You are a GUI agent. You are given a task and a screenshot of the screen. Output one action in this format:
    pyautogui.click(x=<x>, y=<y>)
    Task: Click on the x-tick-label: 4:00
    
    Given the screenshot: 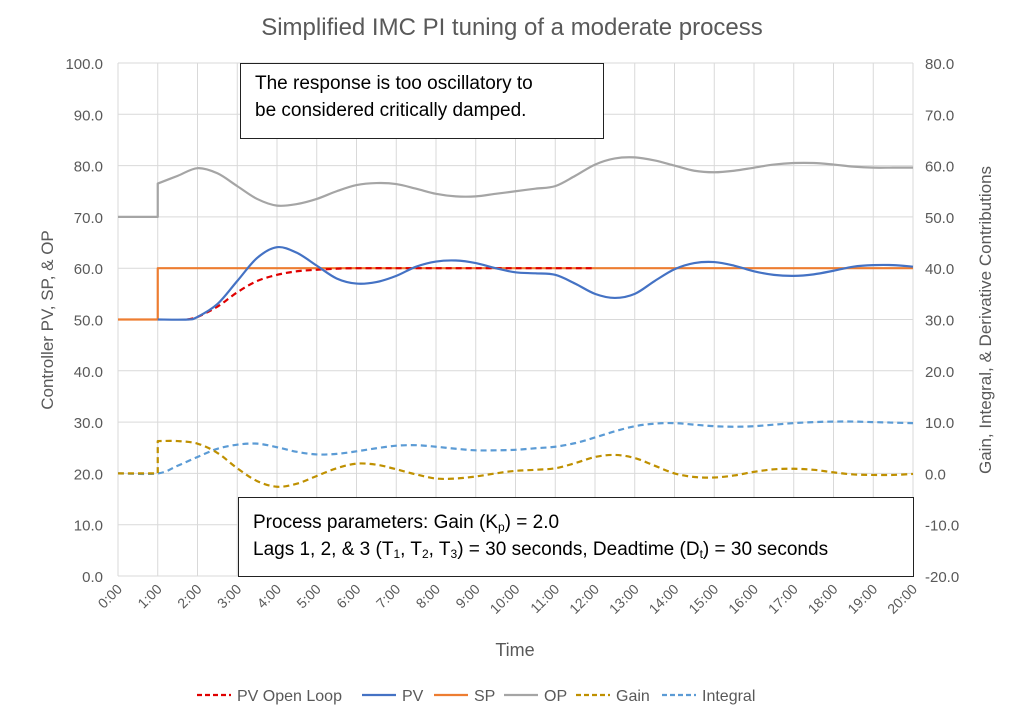 What is the action you would take?
    pyautogui.click(x=269, y=596)
    